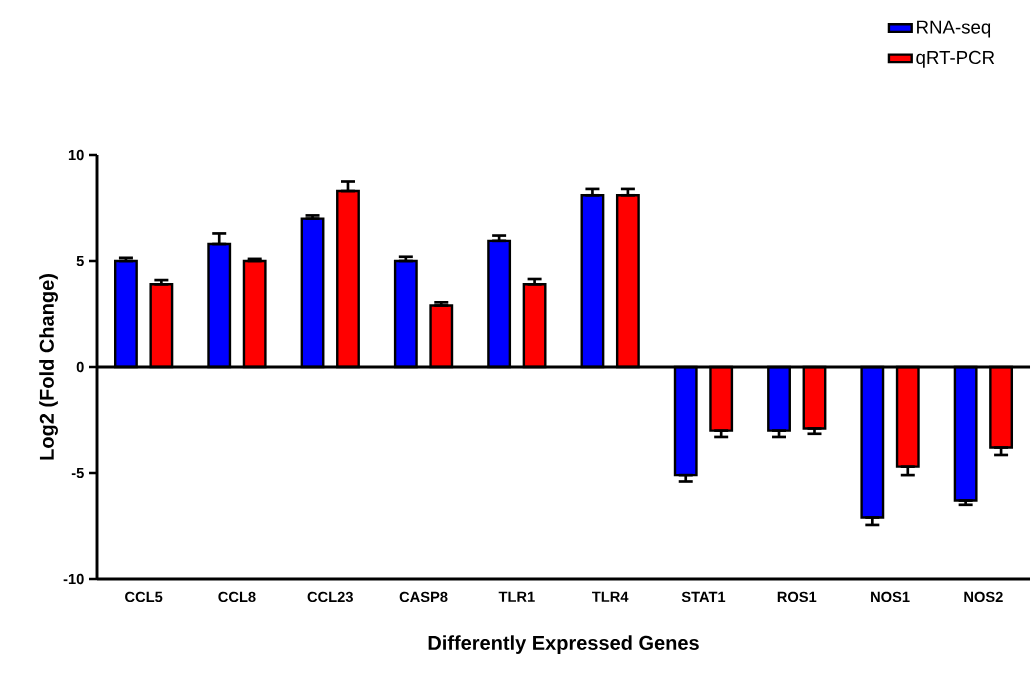 The height and width of the screenshot is (676, 1033). What do you see at coordinates (48, 367) in the screenshot?
I see `y-axis-title: Log2 (Fold Change)` at bounding box center [48, 367].